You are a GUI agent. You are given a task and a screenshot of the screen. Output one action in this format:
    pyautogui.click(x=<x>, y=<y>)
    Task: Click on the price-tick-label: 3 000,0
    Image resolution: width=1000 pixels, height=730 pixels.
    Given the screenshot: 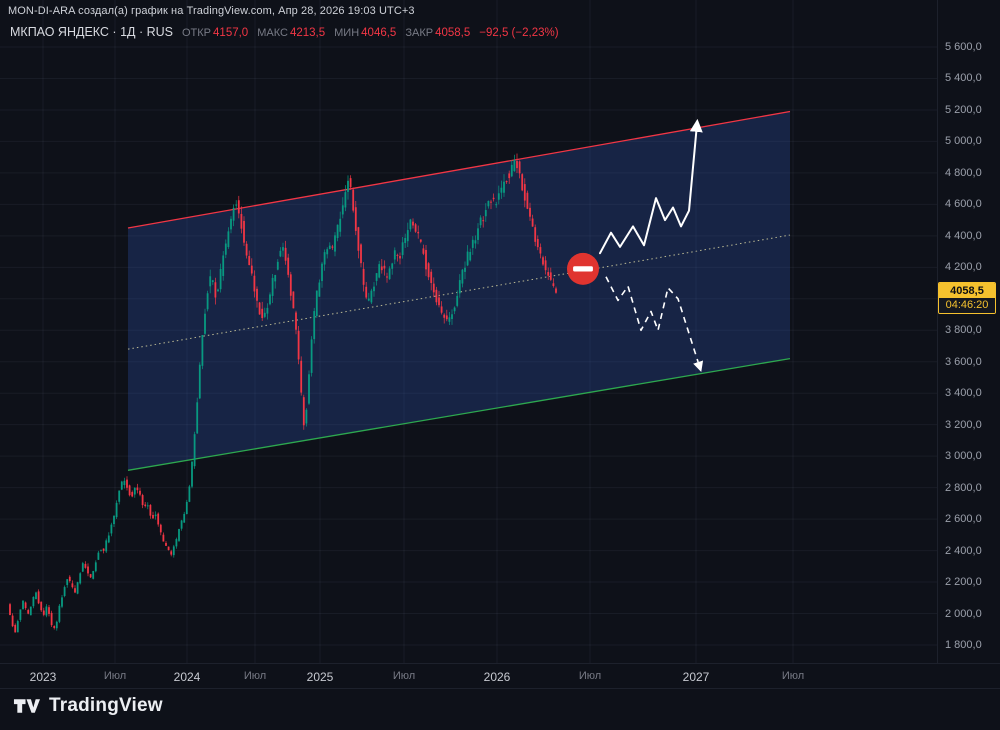 What is the action you would take?
    pyautogui.click(x=963, y=456)
    